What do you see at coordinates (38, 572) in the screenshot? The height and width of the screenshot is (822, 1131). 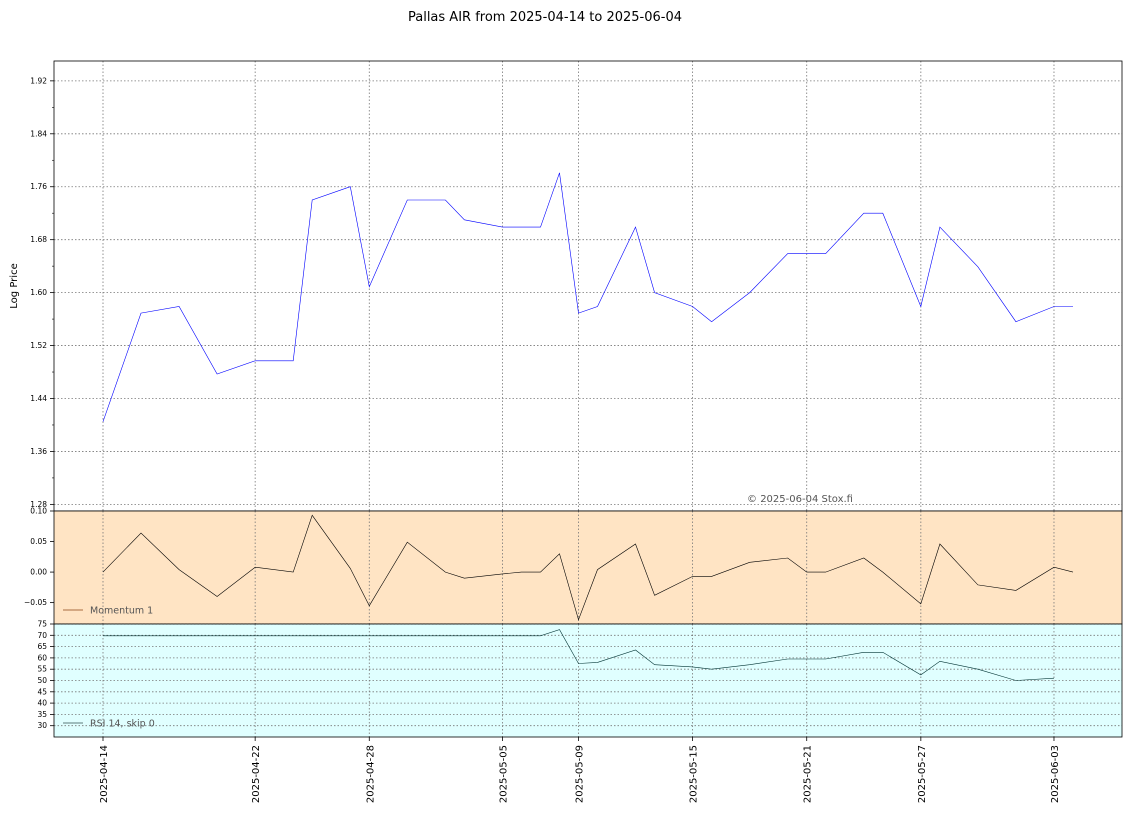 I see `momentum-ytick-label-1: 0.00` at bounding box center [38, 572].